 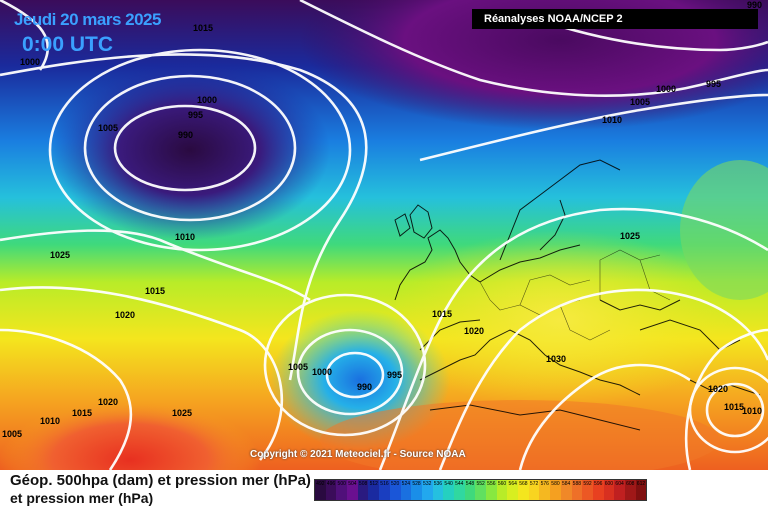 What do you see at coordinates (427, 490) in the screenshot?
I see `color-scale-cell: 532` at bounding box center [427, 490].